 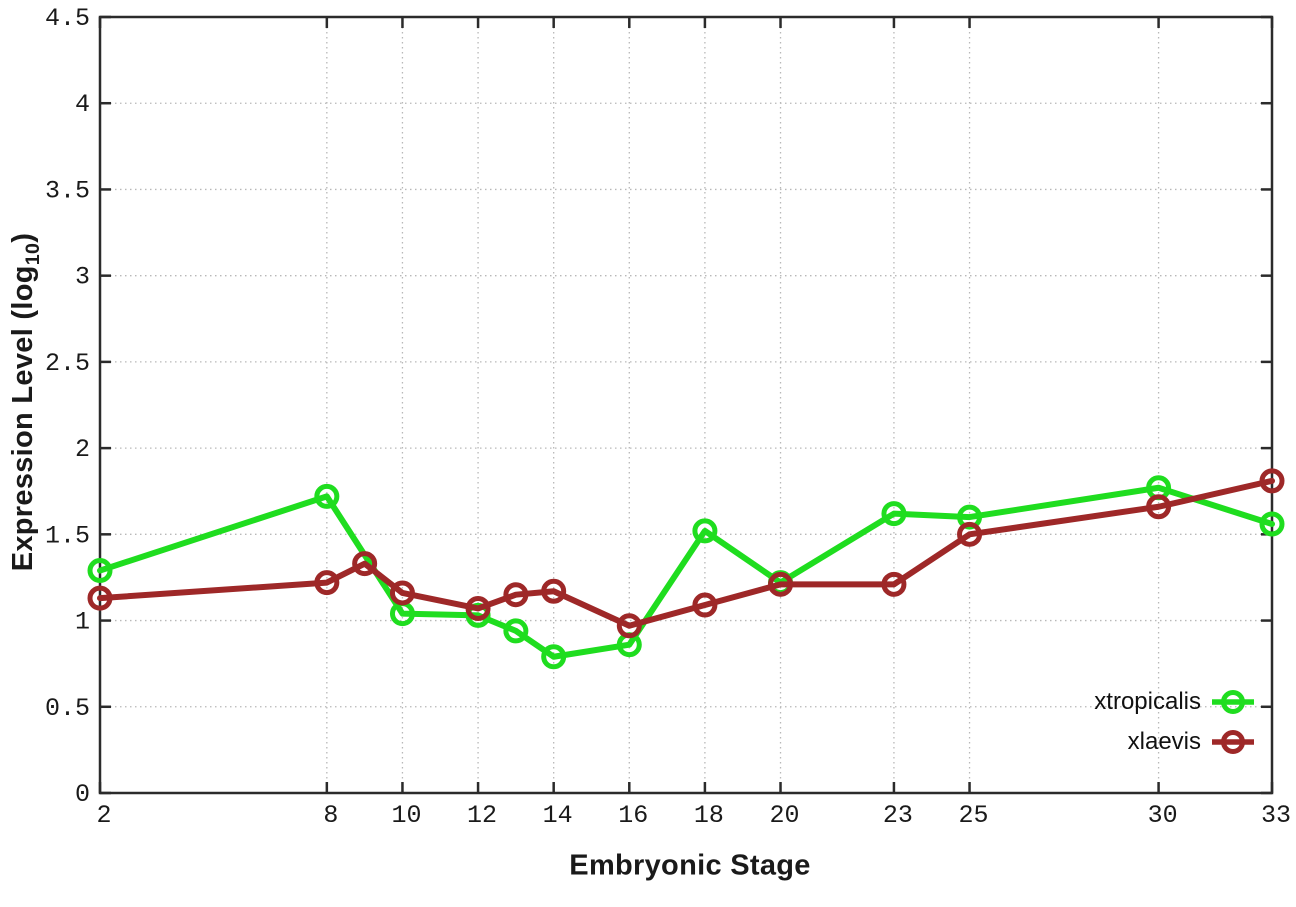 I want to click on y-axis-title-subscript: 10, so click(x=32, y=254).